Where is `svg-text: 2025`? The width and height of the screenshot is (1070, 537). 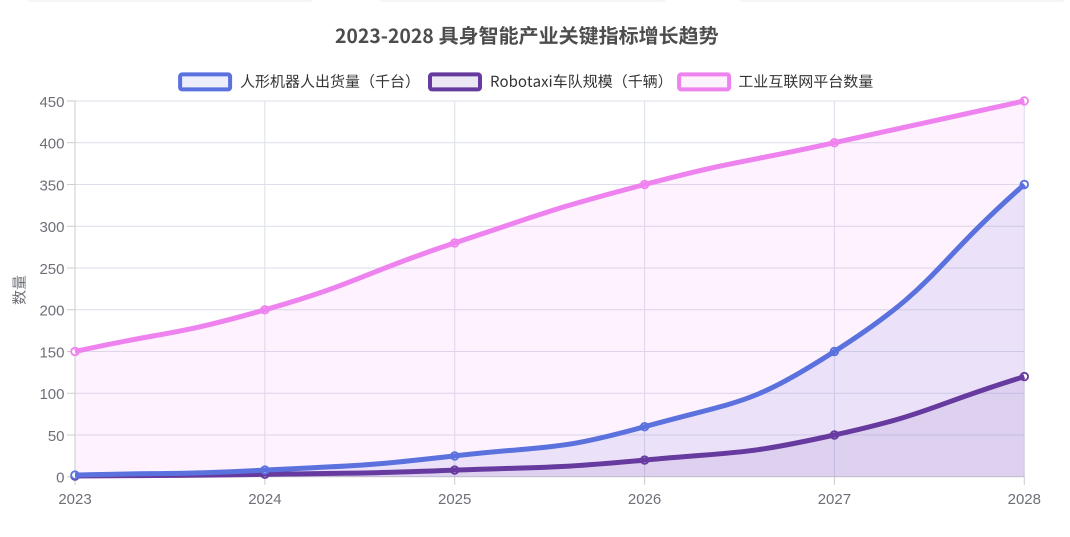
svg-text: 2025 is located at coordinates (454, 499).